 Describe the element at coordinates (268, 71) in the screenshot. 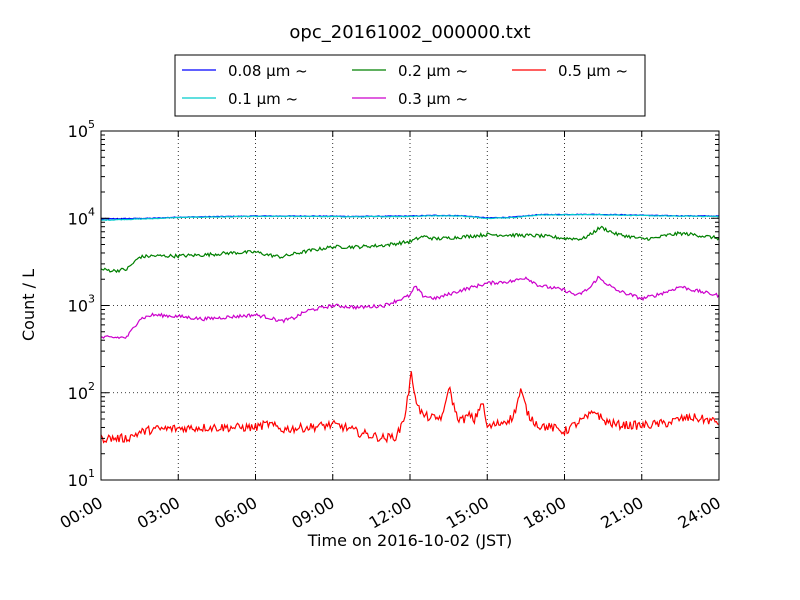

I see `legend-label: 0.08 μm ~` at that location.